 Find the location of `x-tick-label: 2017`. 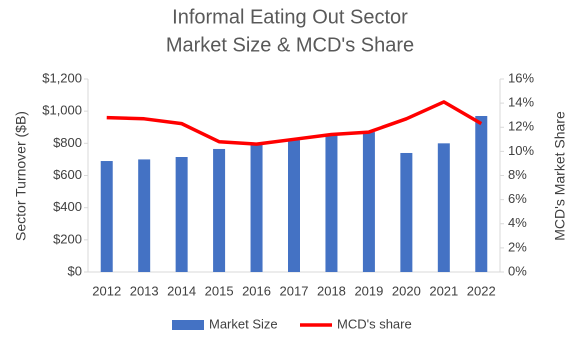

x-tick-label: 2017 is located at coordinates (294, 290).